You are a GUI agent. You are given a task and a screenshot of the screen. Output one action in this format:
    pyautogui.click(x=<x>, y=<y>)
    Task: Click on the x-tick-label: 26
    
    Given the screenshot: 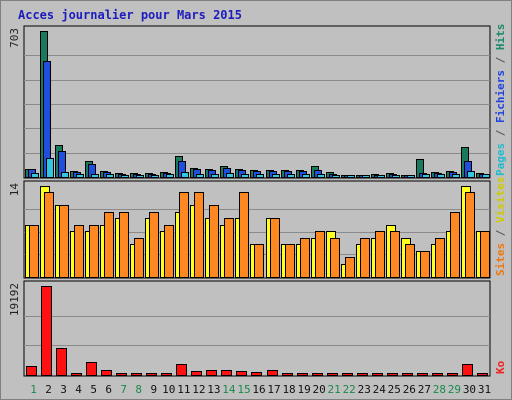 What is the action you would take?
    pyautogui.click(x=409, y=389)
    